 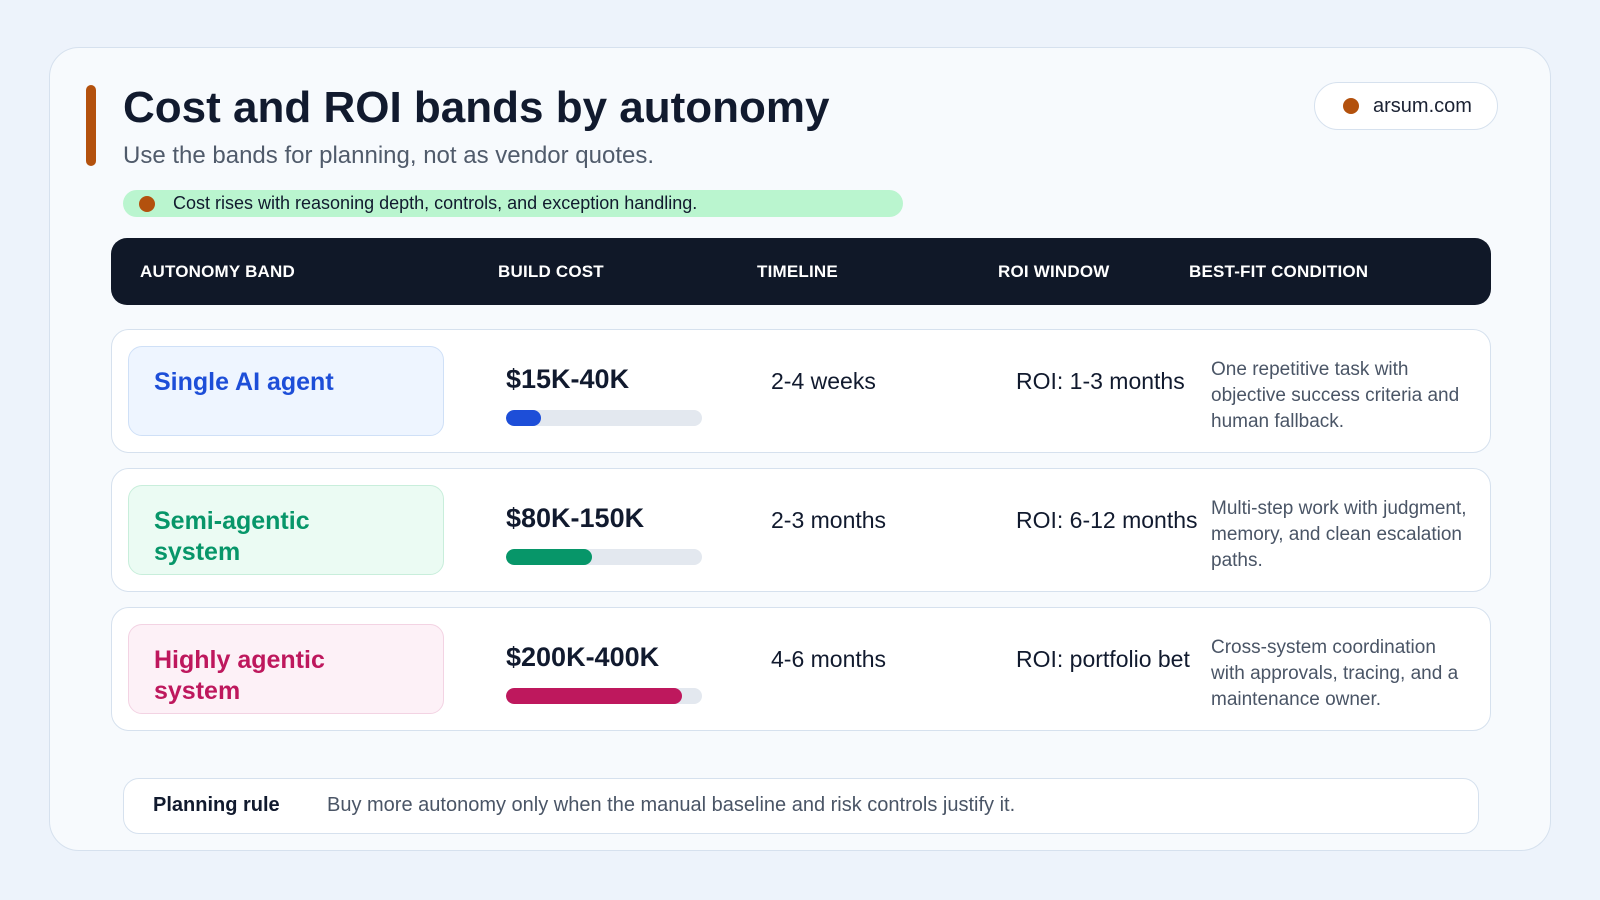 What do you see at coordinates (232, 536) in the screenshot?
I see `autonomy-band-label: Semi-agentic system` at bounding box center [232, 536].